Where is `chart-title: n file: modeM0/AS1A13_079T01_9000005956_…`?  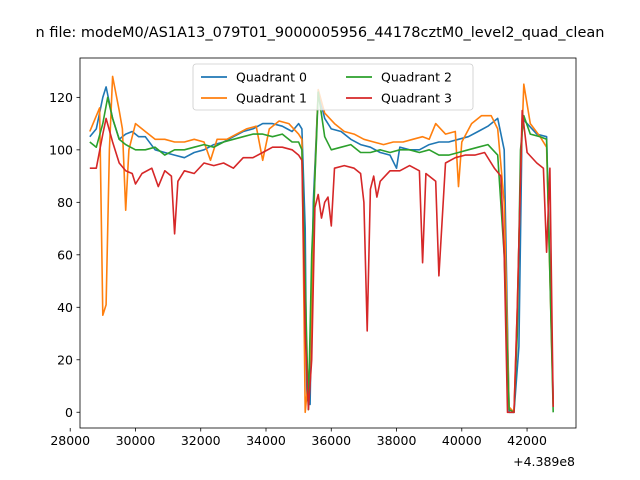
chart-title: n file: modeM0/AS1A13_079T01_9000005956_… is located at coordinates (320, 33).